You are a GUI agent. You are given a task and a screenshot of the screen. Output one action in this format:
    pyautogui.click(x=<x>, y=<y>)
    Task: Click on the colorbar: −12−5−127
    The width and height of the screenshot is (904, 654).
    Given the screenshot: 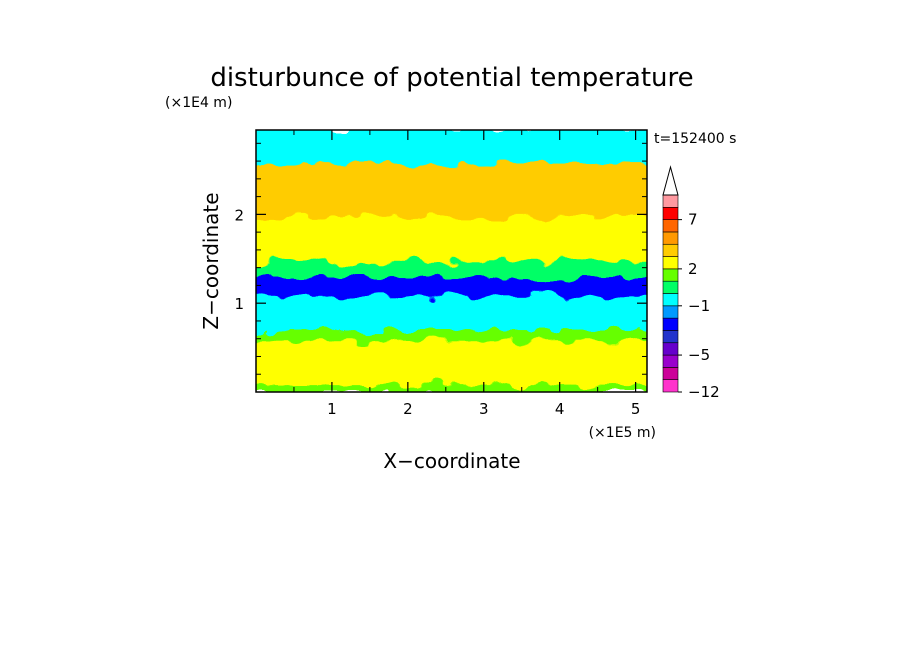 What is the action you would take?
    pyautogui.click(x=691, y=283)
    